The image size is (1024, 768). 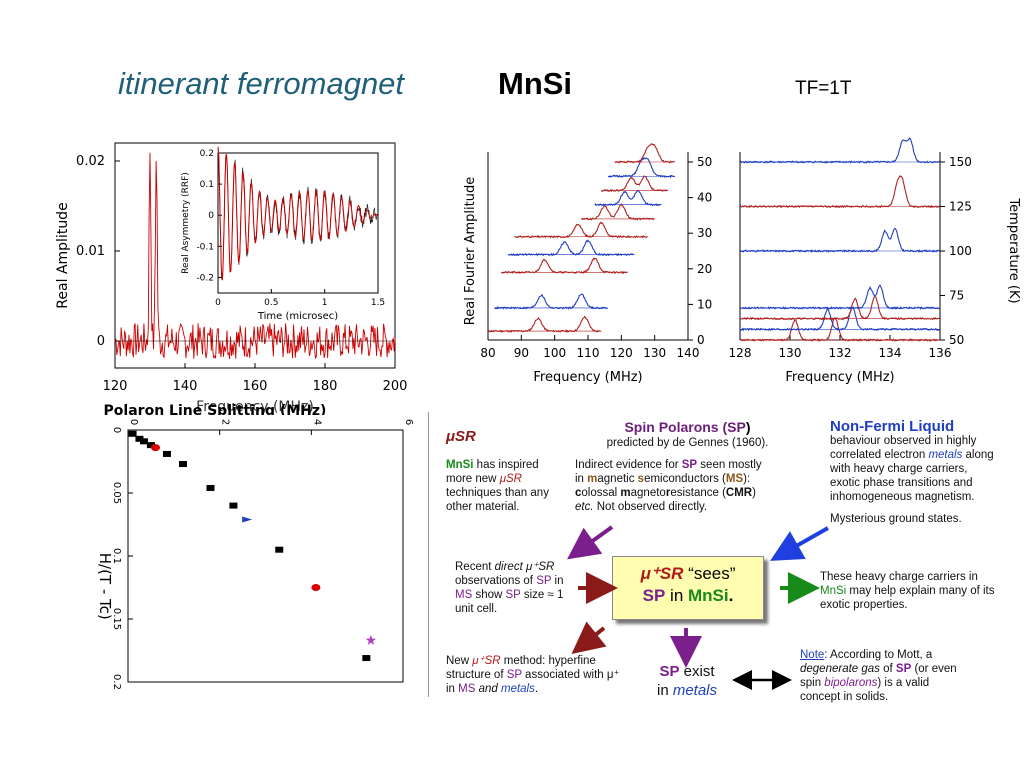 I want to click on x-tick-label: 130, so click(x=790, y=353).